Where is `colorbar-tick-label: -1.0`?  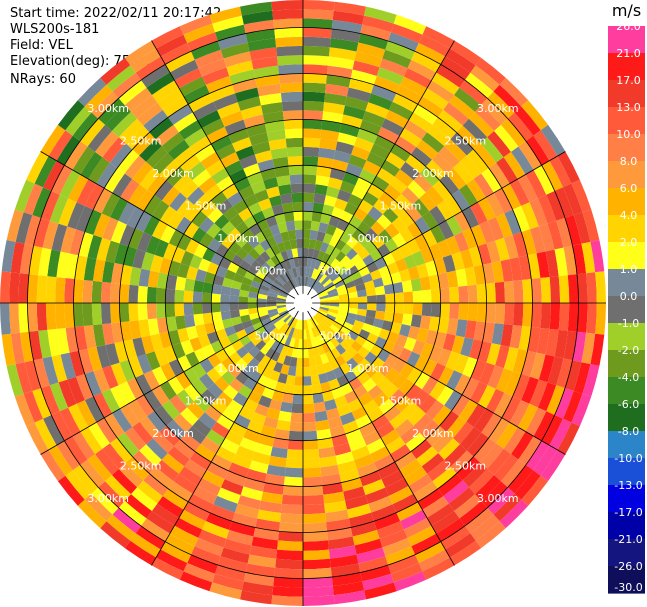 colorbar-tick-label: -1.0 is located at coordinates (628, 323).